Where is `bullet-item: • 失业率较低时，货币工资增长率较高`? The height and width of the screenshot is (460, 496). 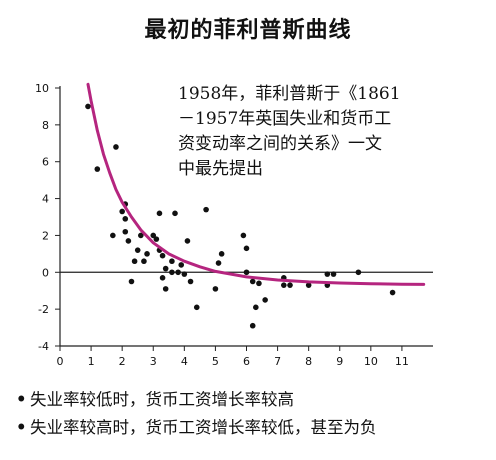
bullet-item: • 失业率较低时，货币工资增长率较高 is located at coordinates (196, 400).